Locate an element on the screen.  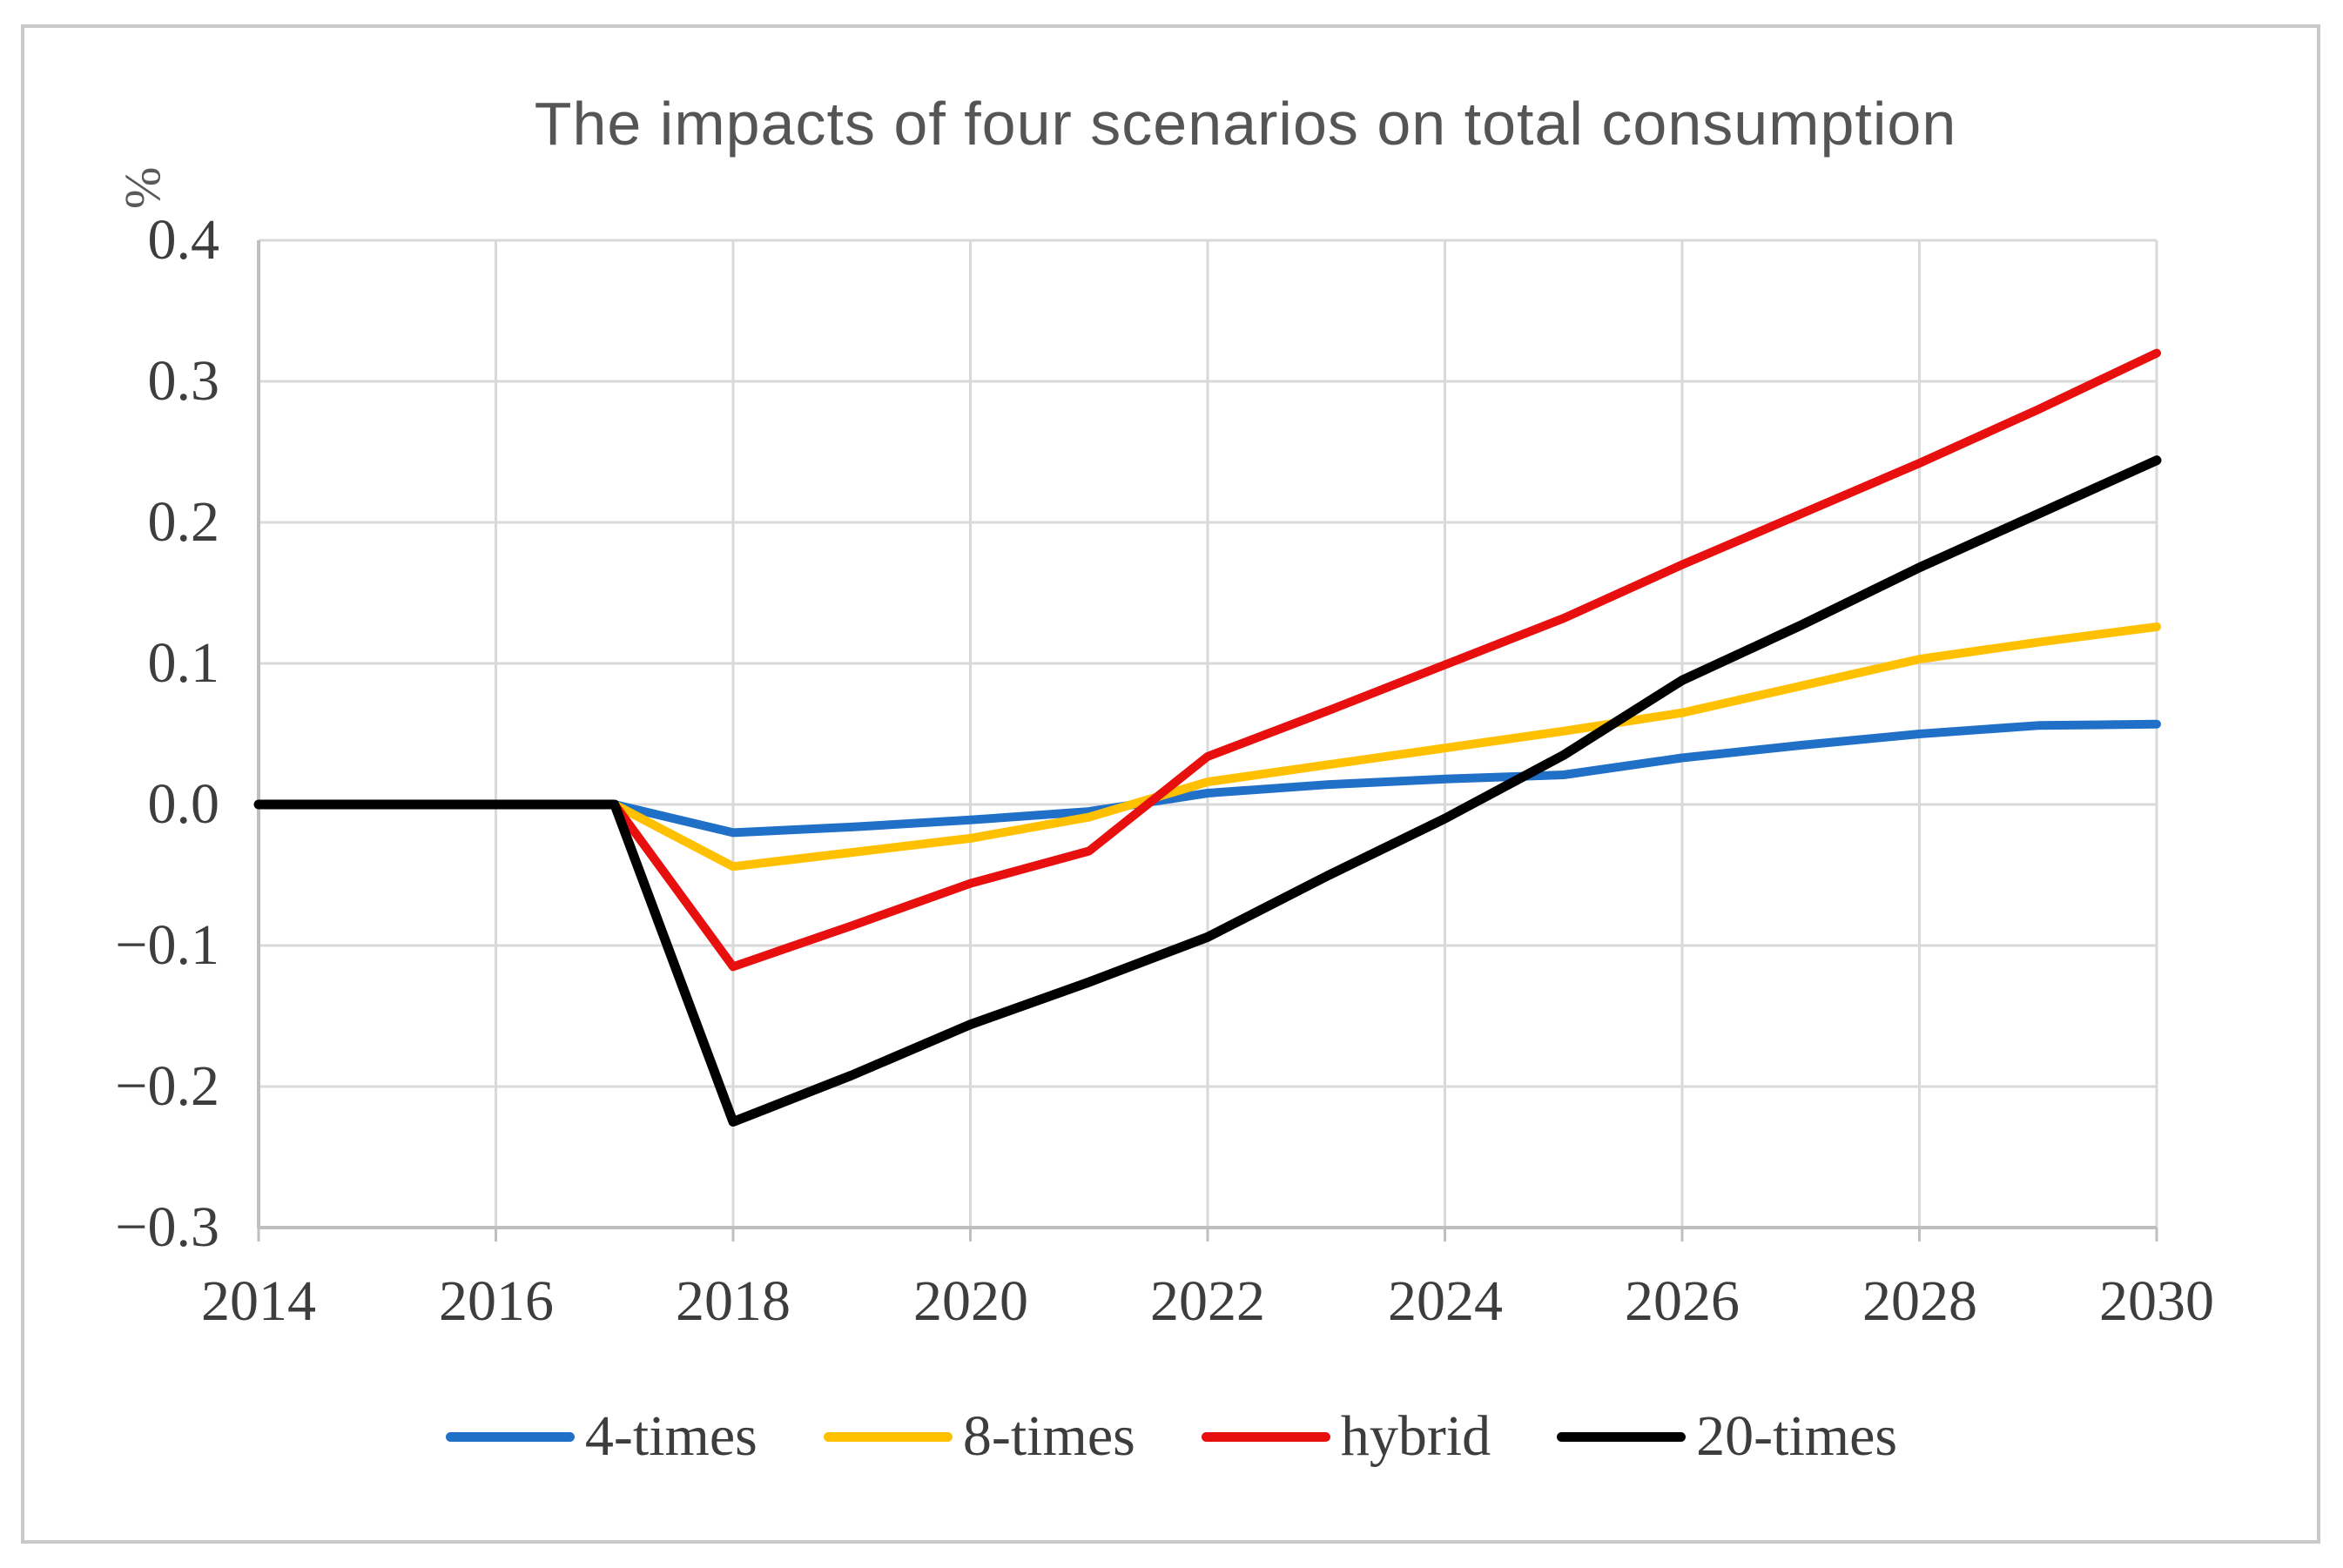
x-tick-label: 2020 is located at coordinates (971, 1301).